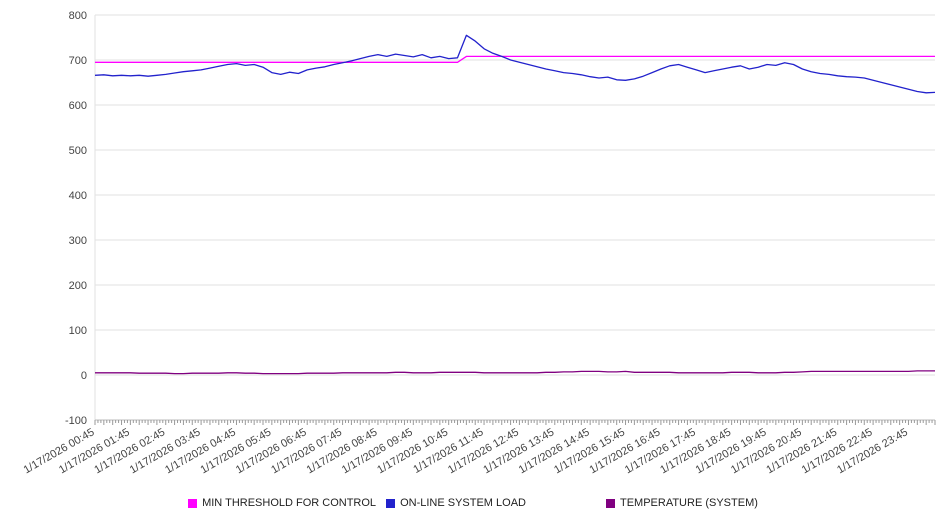 The image size is (946, 526). Describe the element at coordinates (84, 376) in the screenshot. I see `svg-text: 0` at that location.